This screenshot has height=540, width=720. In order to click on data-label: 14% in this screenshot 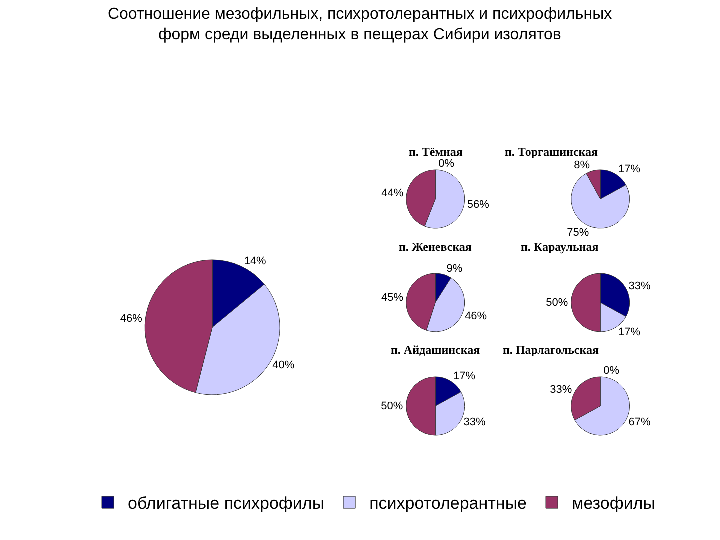, I will do `click(255, 262)`.